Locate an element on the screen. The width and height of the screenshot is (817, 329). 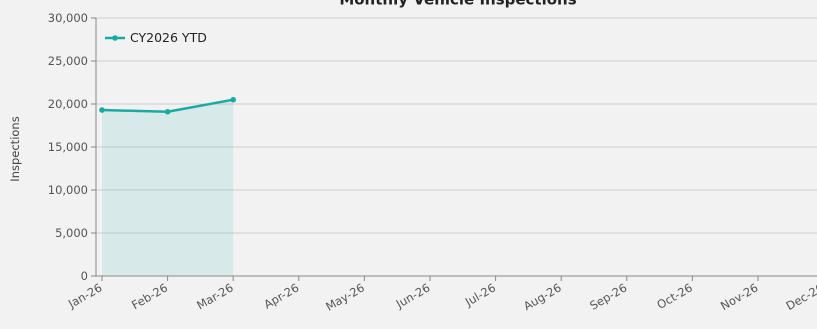
x-tick-label: Dec-26 is located at coordinates (800, 296).